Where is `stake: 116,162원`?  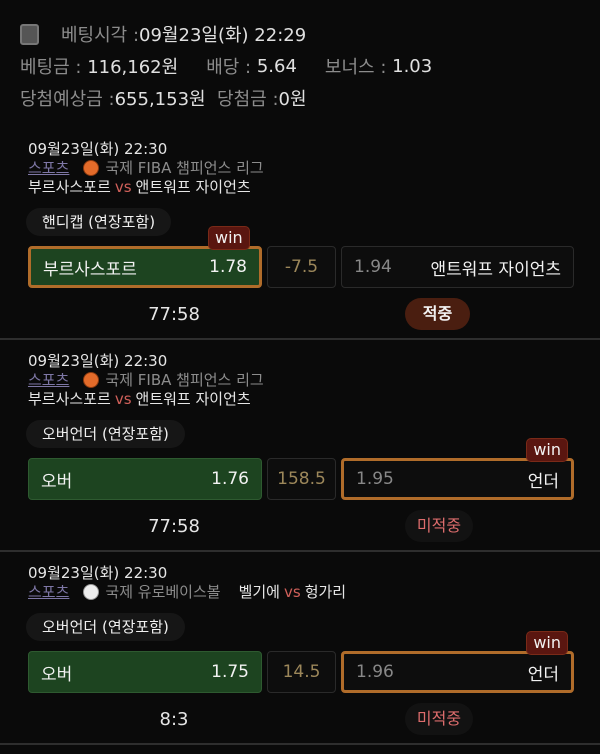 stake: 116,162원 is located at coordinates (133, 67).